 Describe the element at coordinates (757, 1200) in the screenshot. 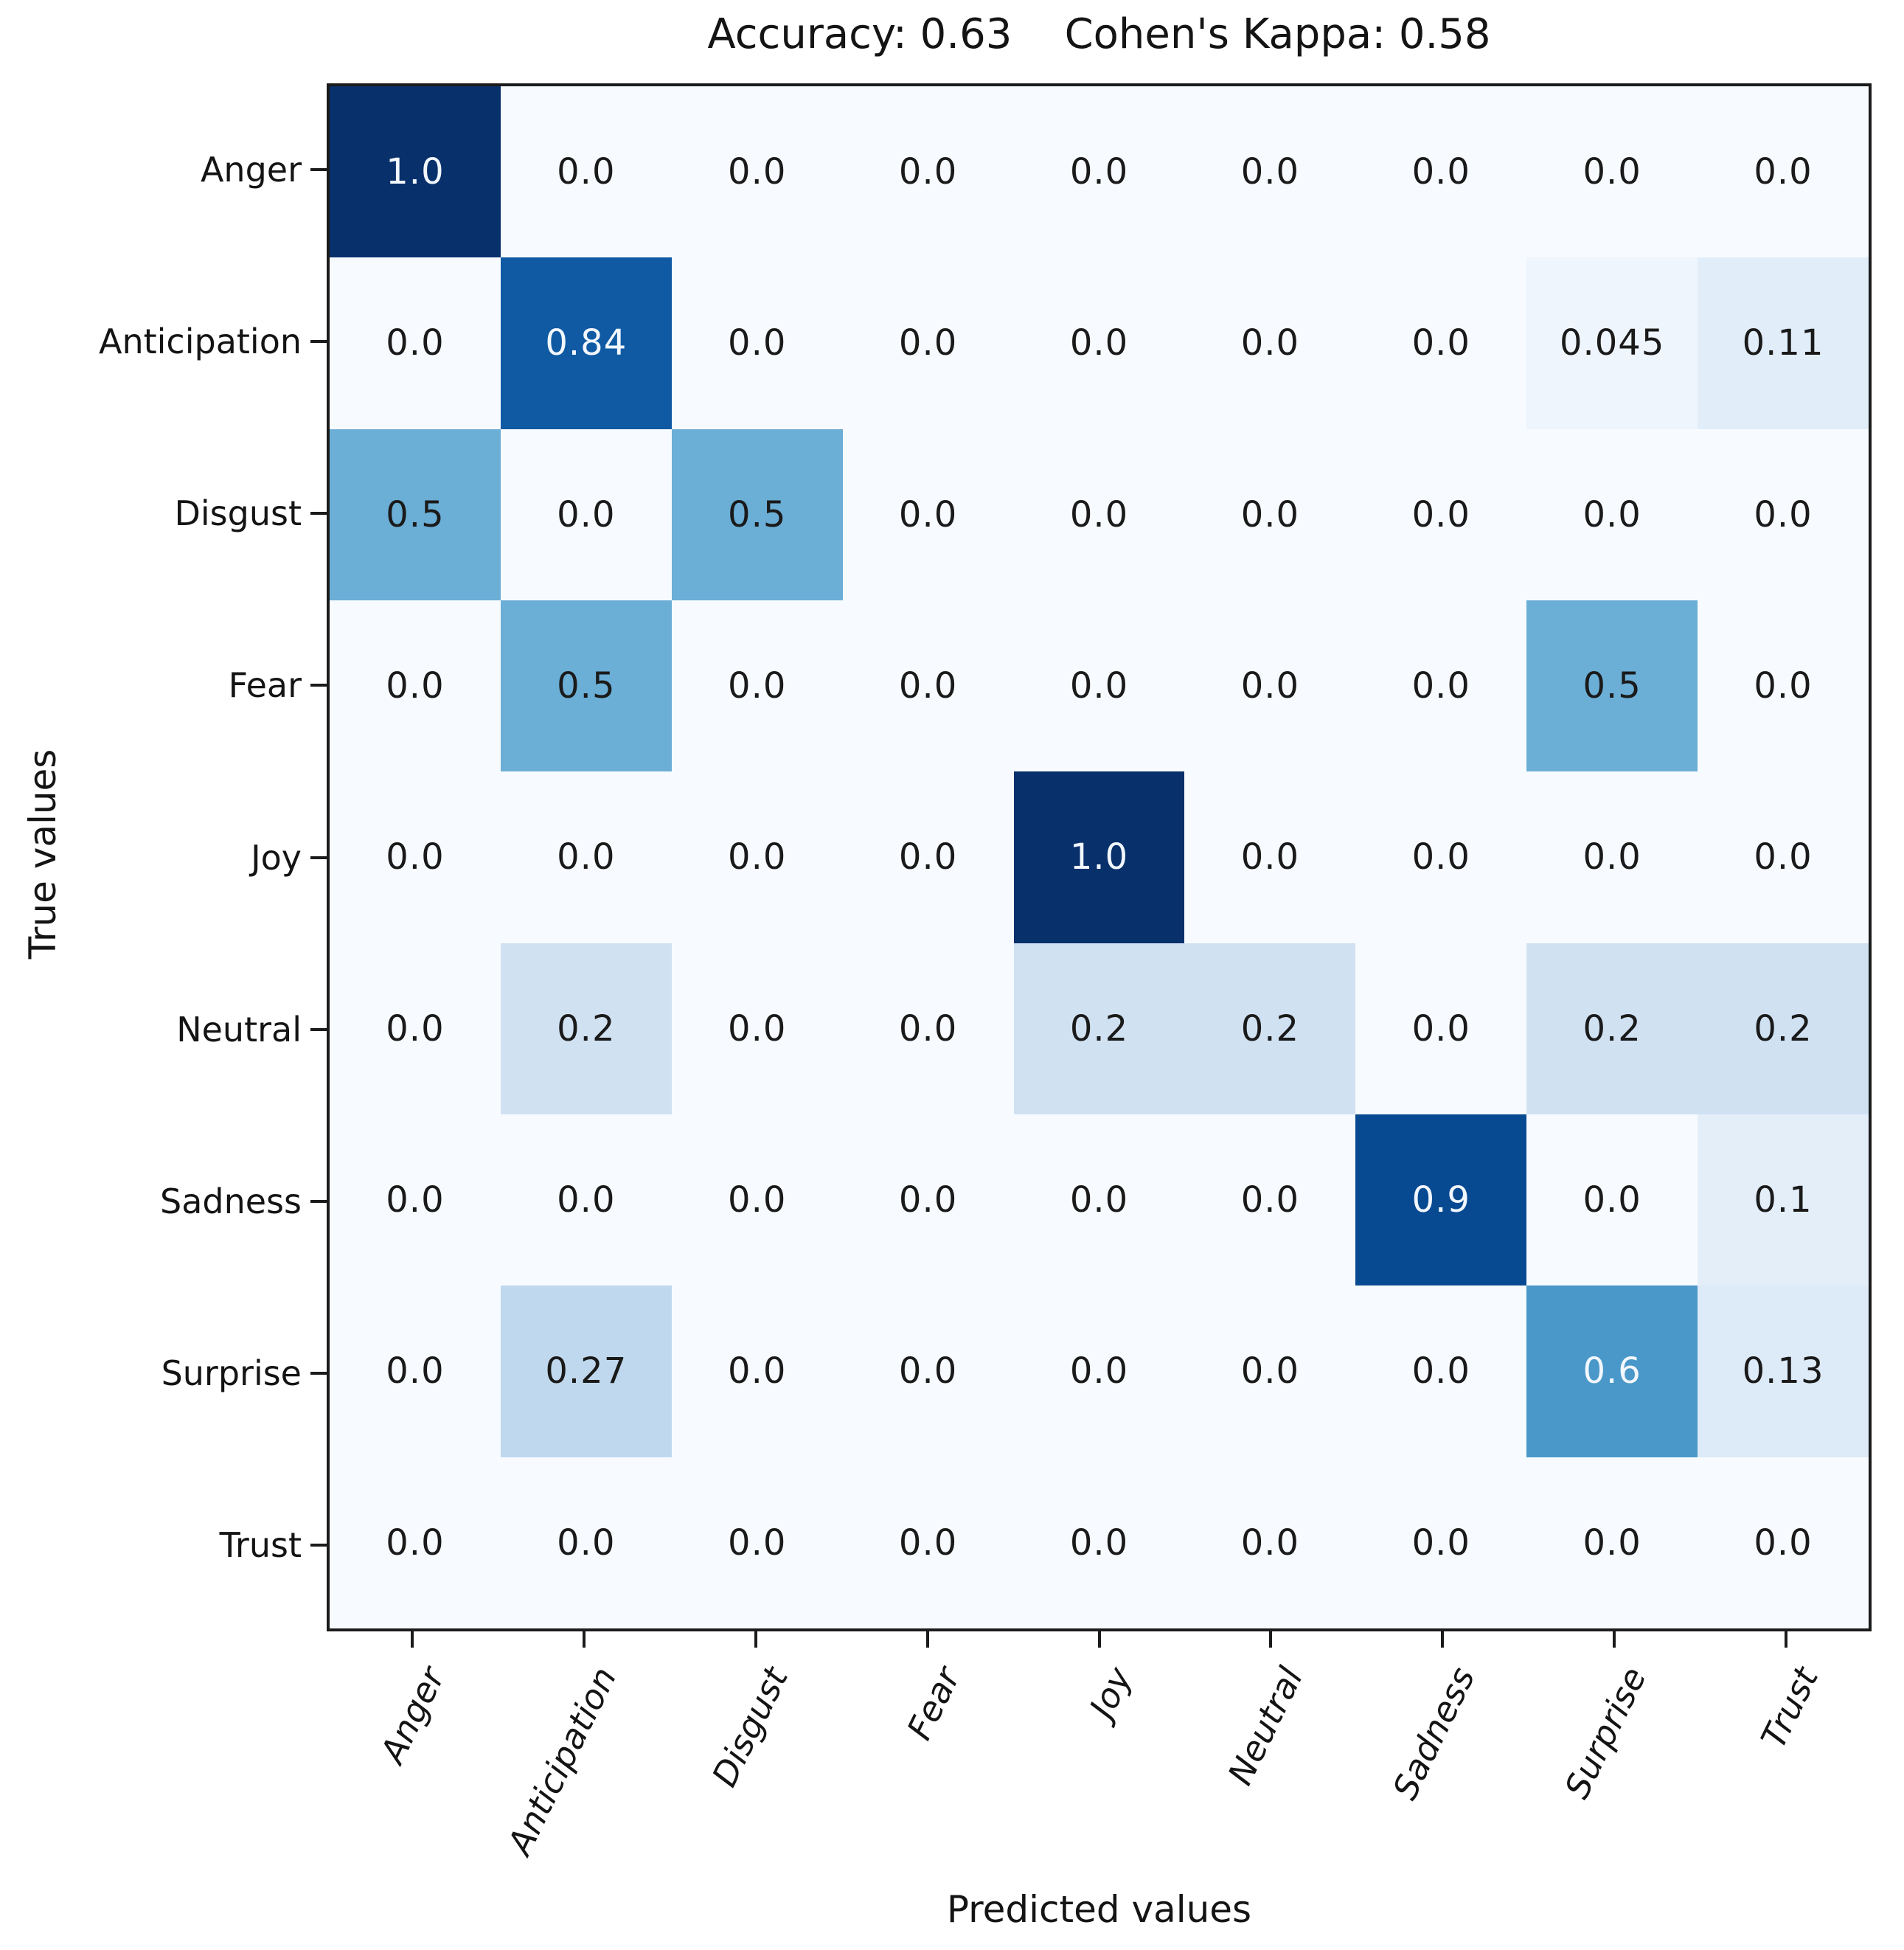

I see `heatmap-cell-sadness-disgust: 0.0` at that location.